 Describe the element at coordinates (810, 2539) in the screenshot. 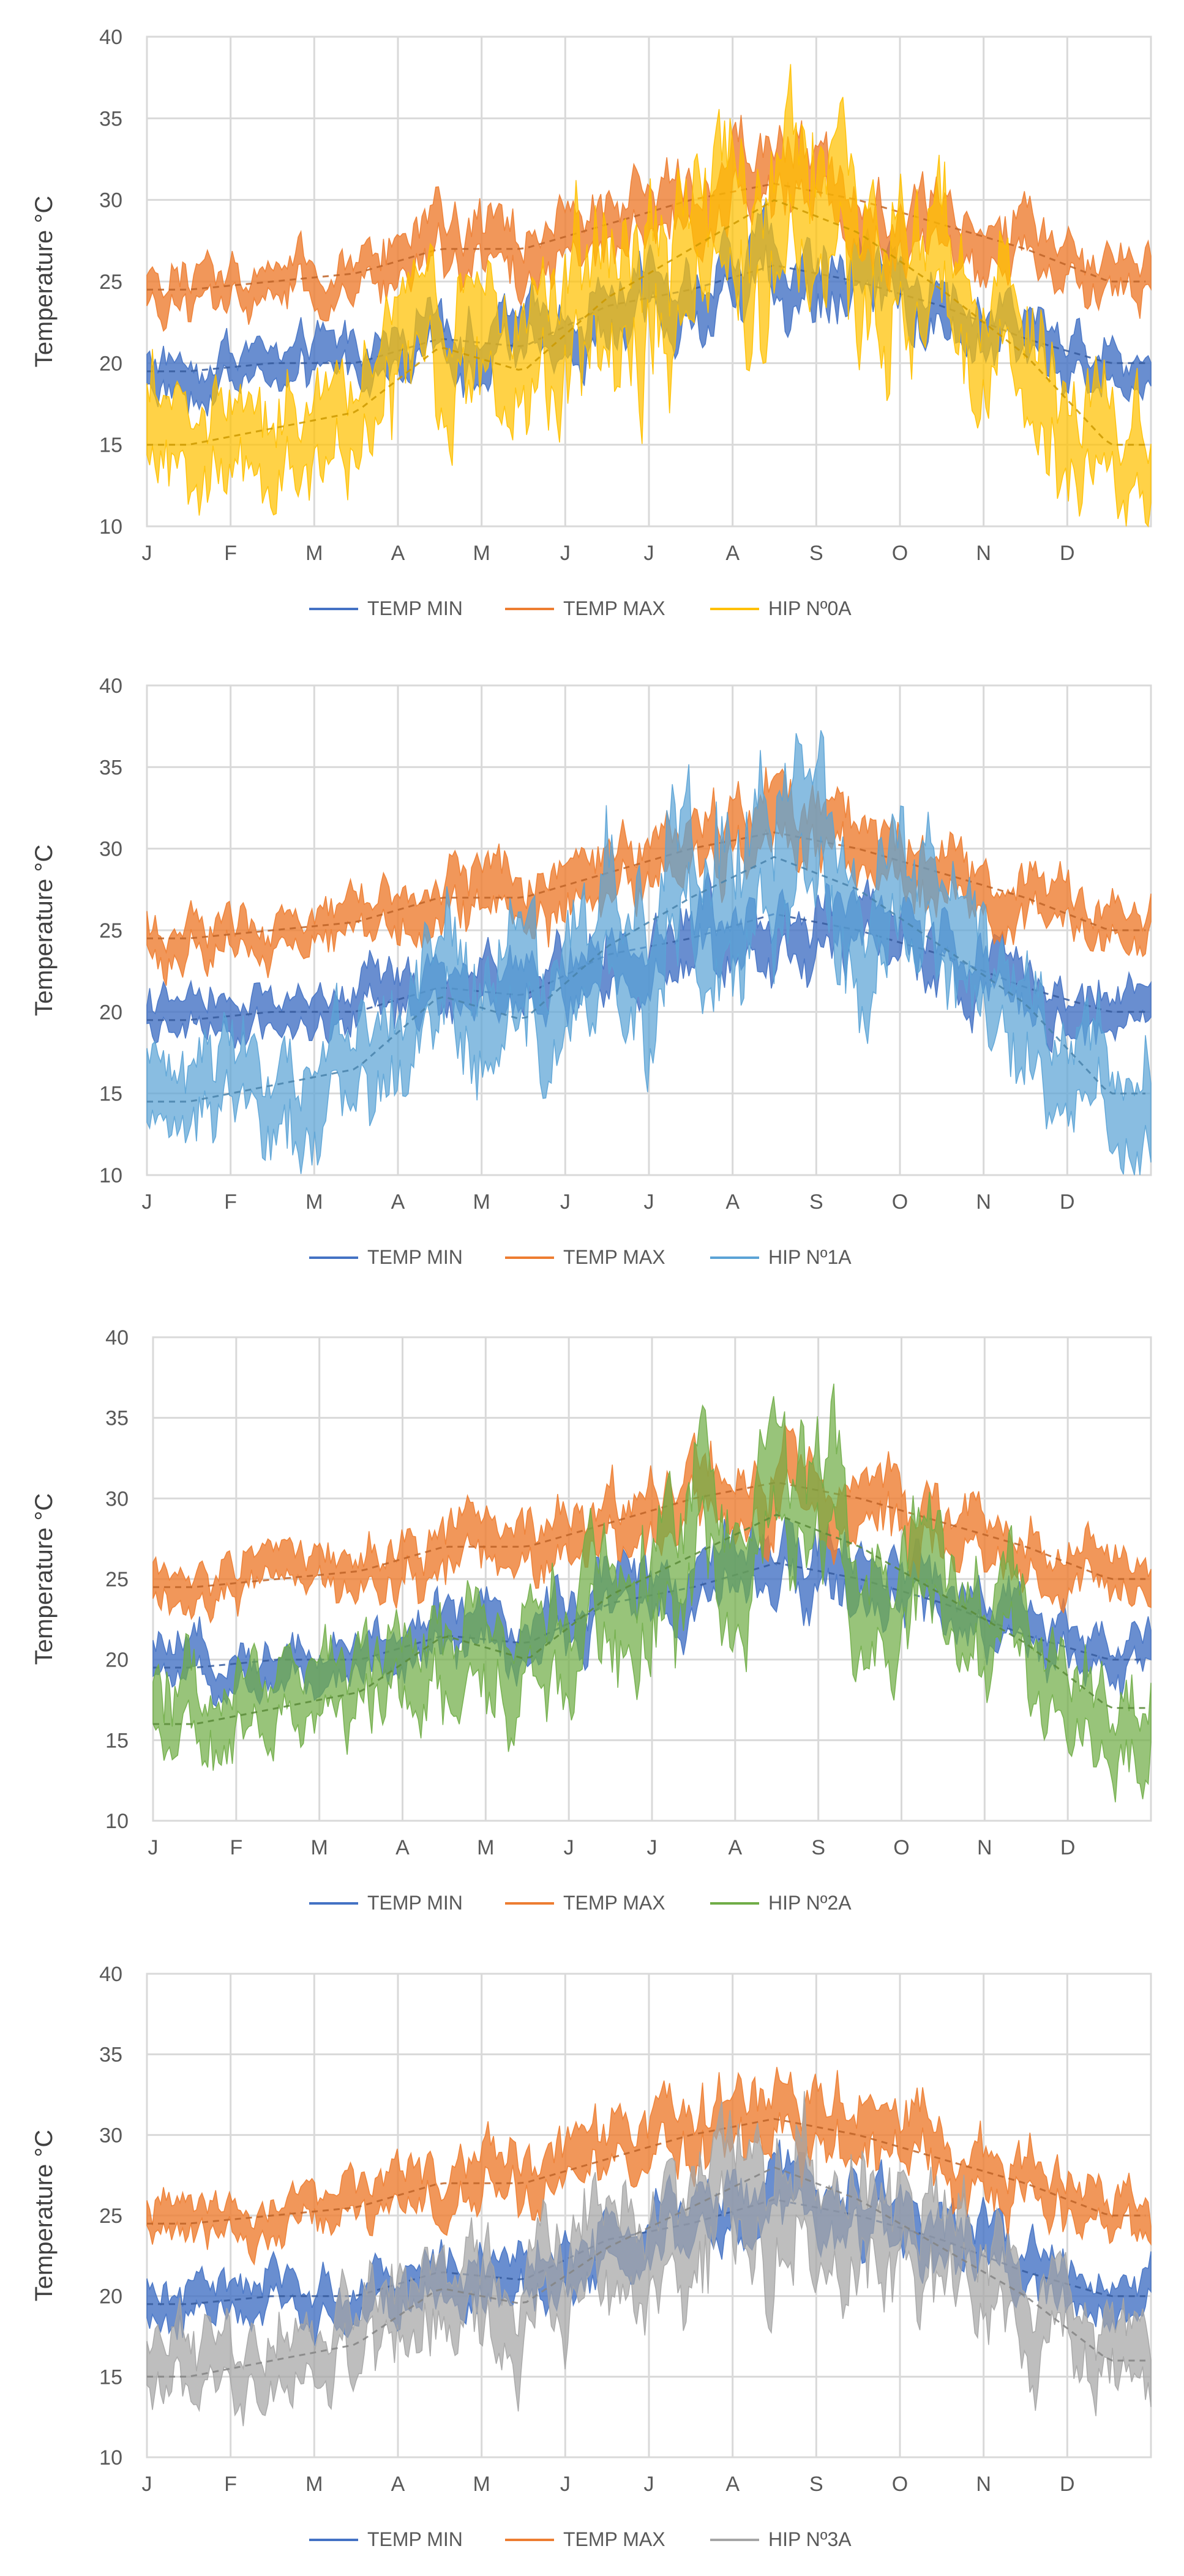

I see `legend-label: HIP Nº3A` at that location.